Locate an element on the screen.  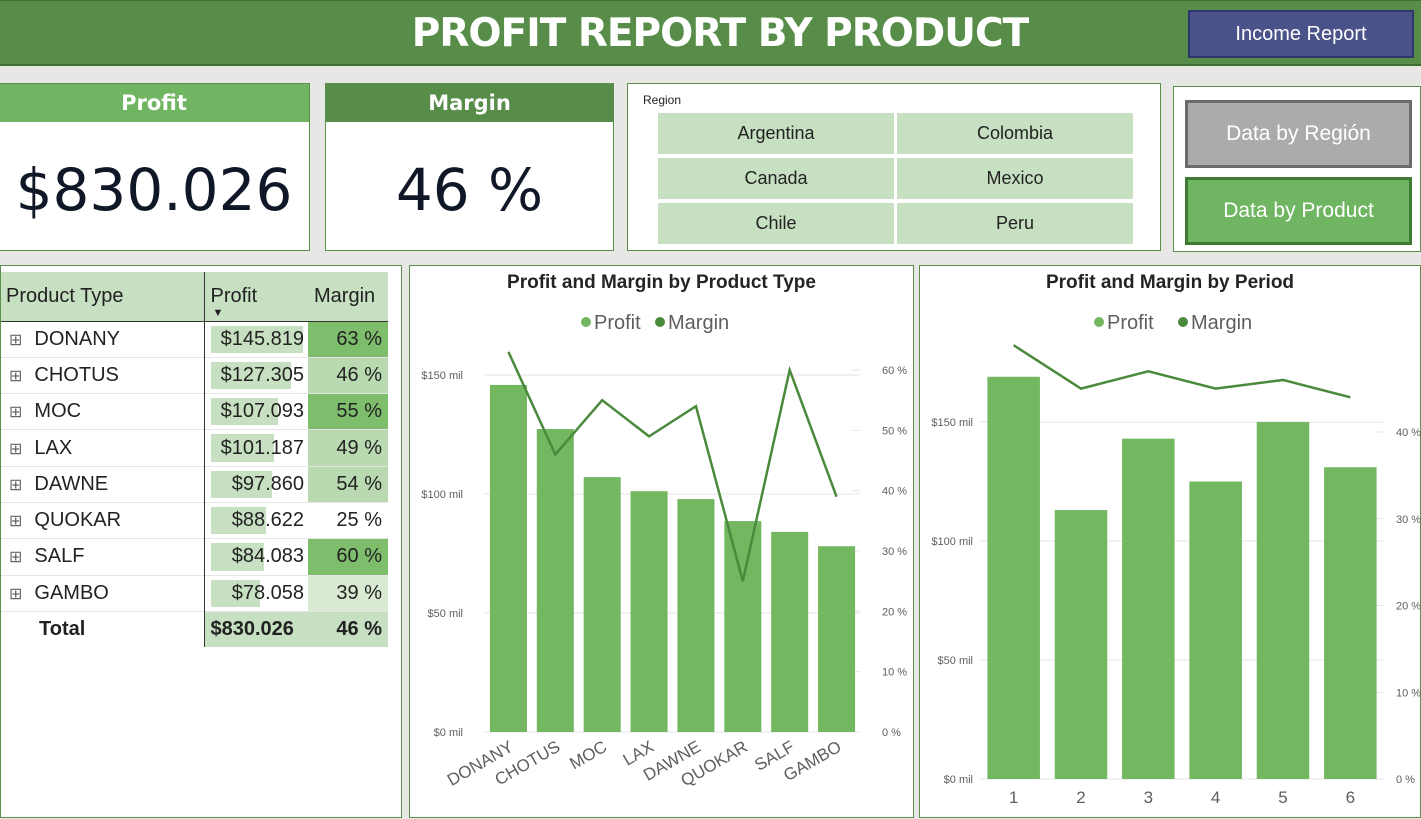
chart-legend: Profit Margin is located at coordinates (1173, 323).